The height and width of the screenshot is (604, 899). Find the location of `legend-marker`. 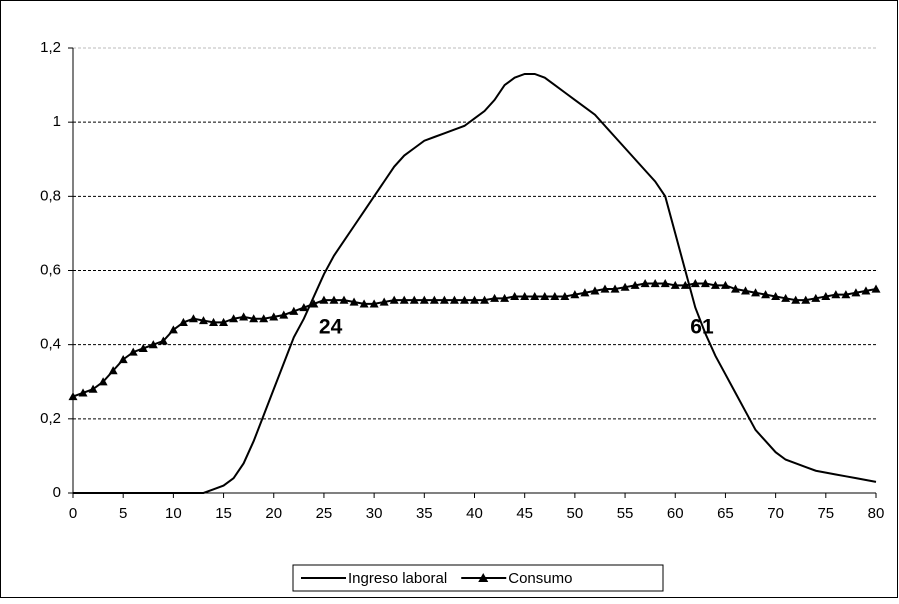

legend-marker is located at coordinates (483, 577).